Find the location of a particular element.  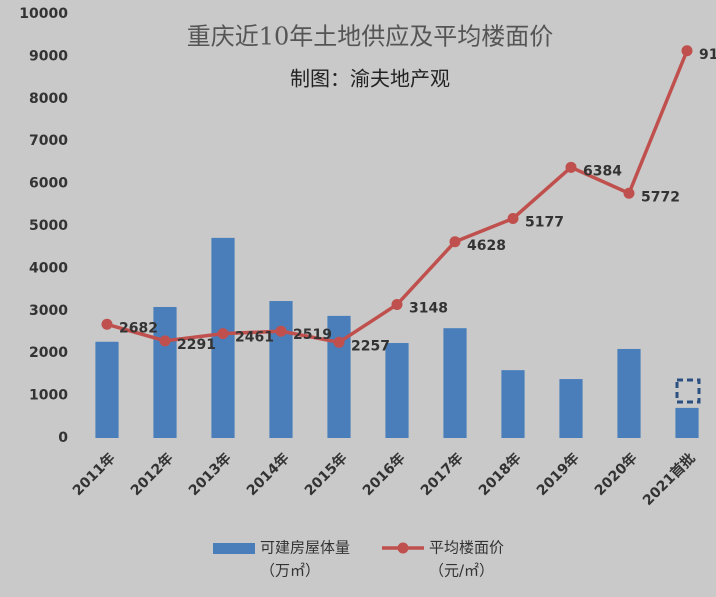

legend-label: 平均楼面价 is located at coordinates (466, 548).